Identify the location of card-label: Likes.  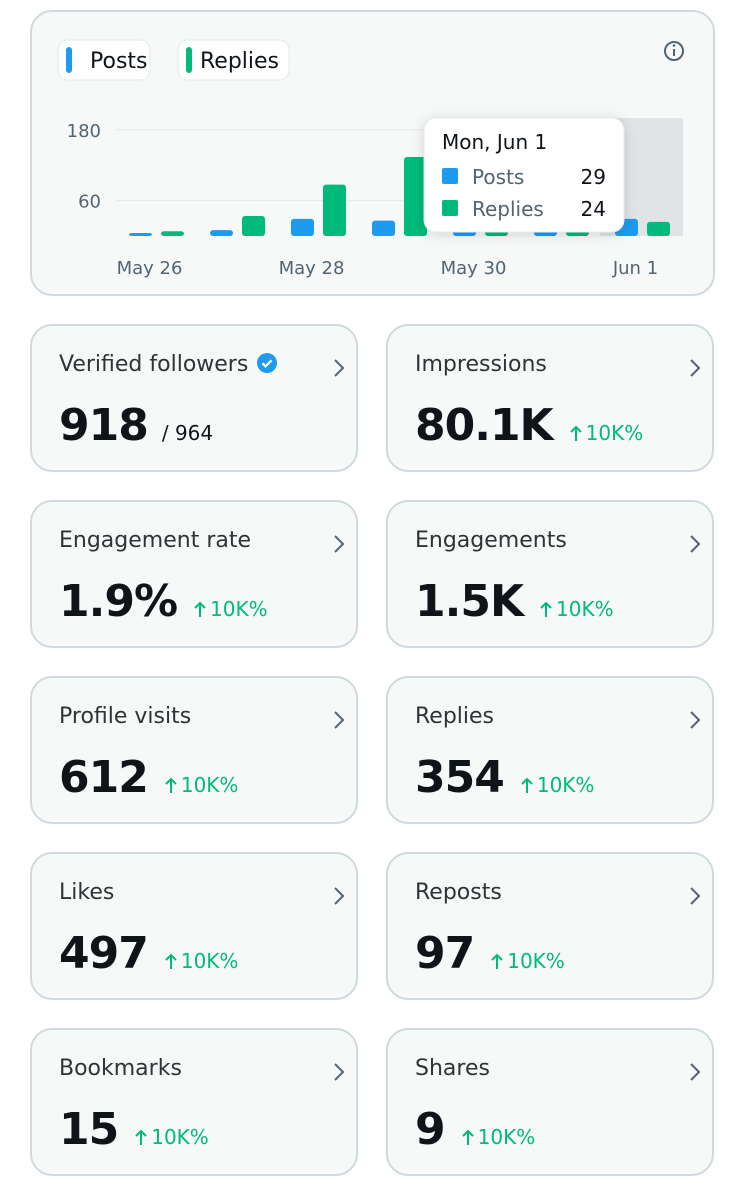
(86, 892).